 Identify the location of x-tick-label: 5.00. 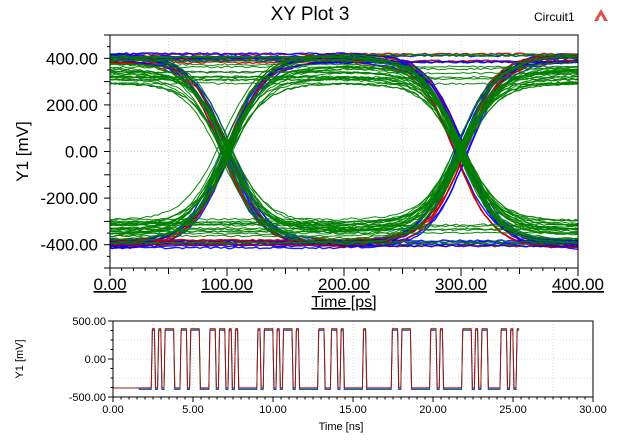
(192, 410).